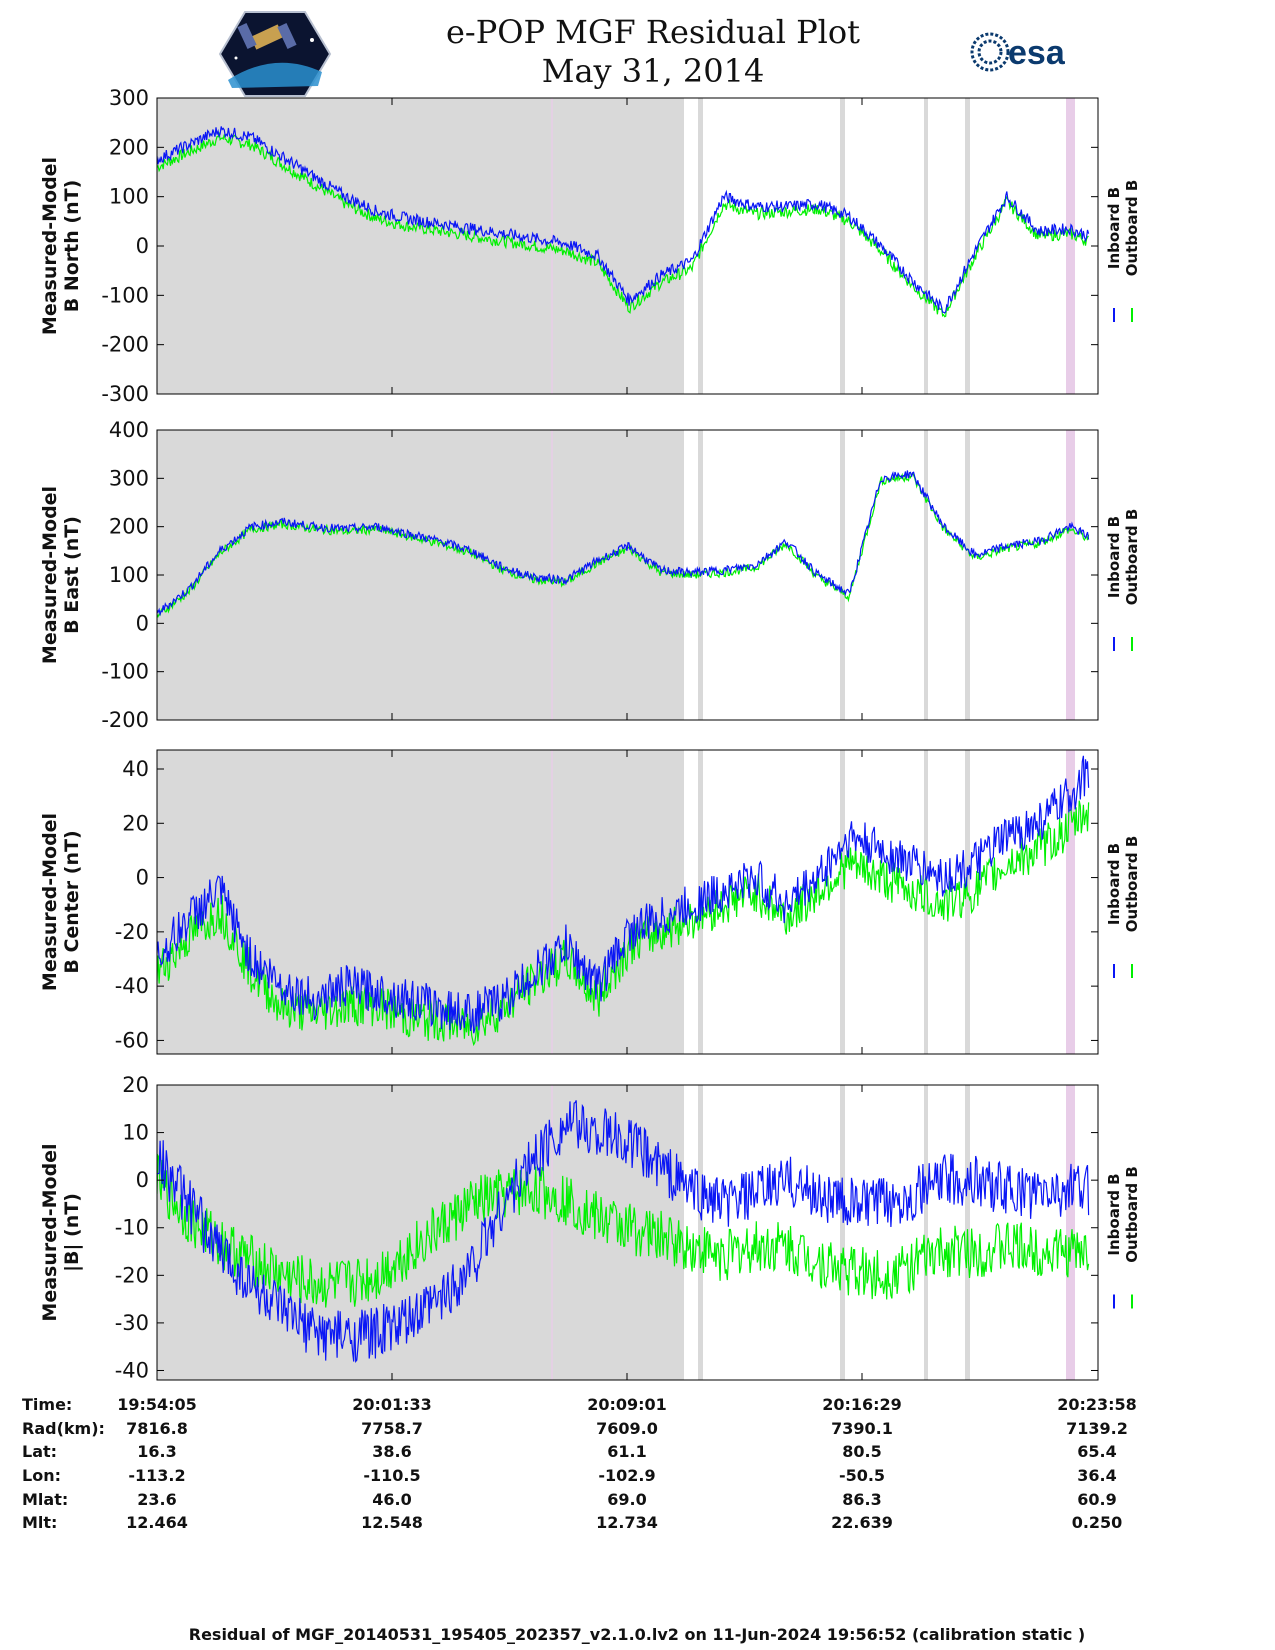 Image resolution: width=1275 pixels, height=1650 pixels. Describe the element at coordinates (626, 1451) in the screenshot. I see `table-cell: 61.1` at that location.